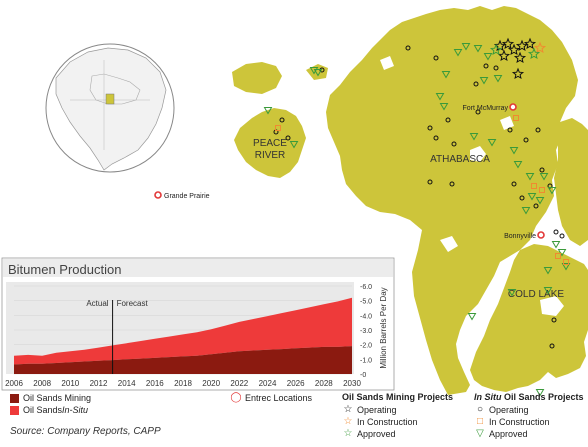  Describe the element at coordinates (296, 383) in the screenshot. I see `x-tick-label: 2026` at that location.